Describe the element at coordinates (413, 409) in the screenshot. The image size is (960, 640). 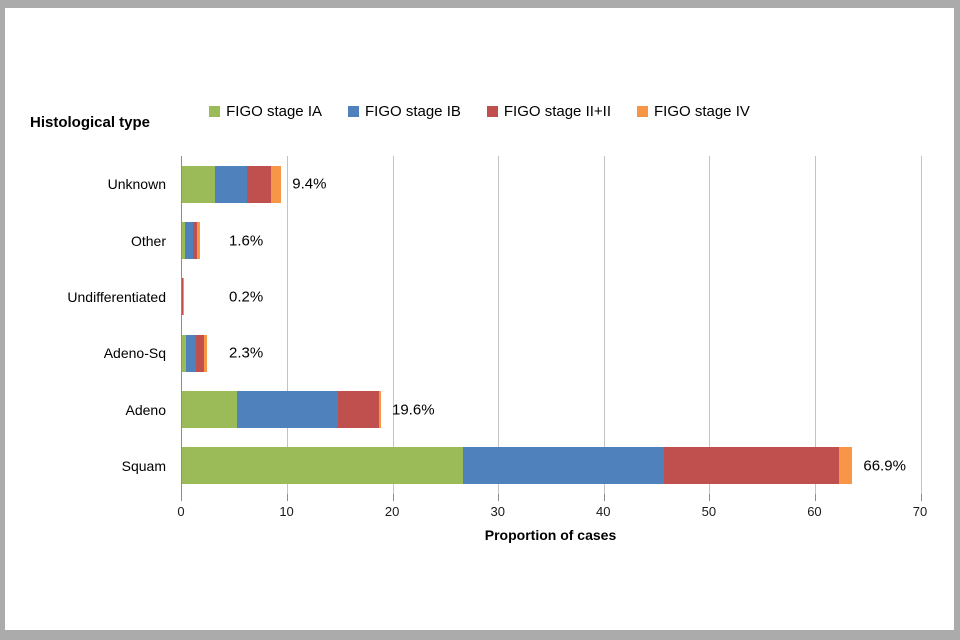
I see `value-label-adeno: 19.6%` at that location.